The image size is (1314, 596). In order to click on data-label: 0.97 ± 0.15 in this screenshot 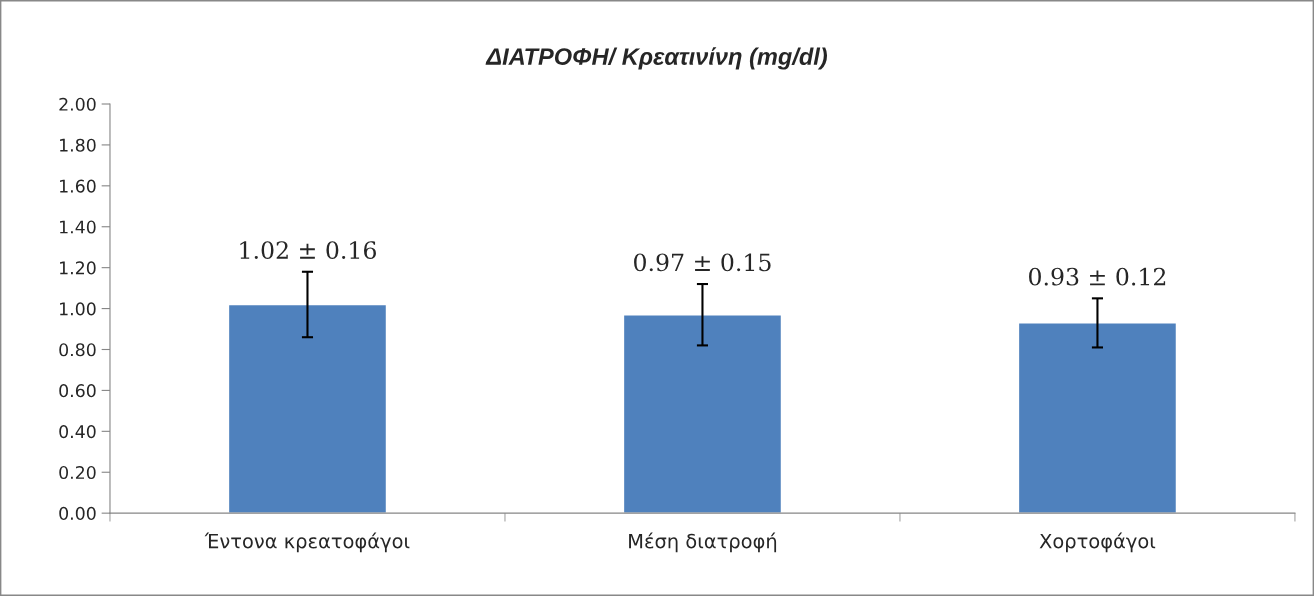, I will do `click(702, 262)`.